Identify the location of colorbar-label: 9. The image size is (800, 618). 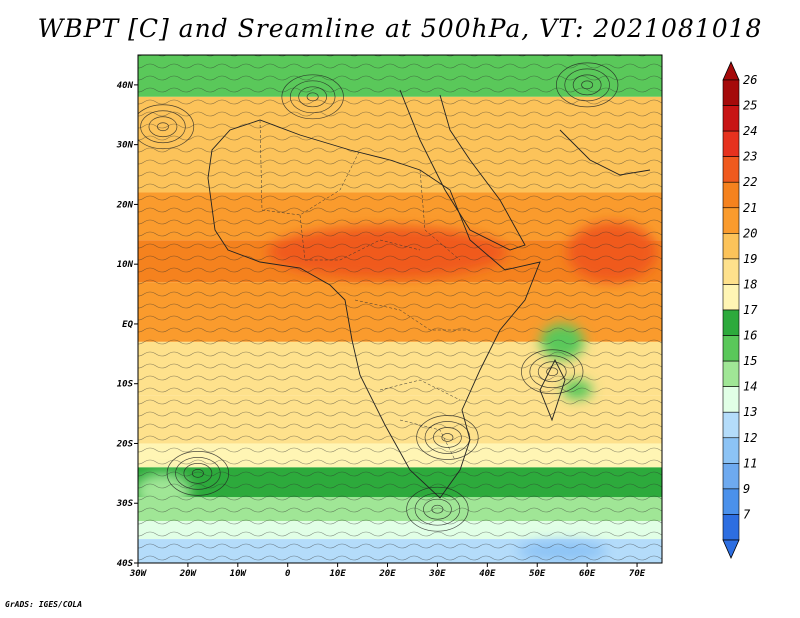
(746, 489).